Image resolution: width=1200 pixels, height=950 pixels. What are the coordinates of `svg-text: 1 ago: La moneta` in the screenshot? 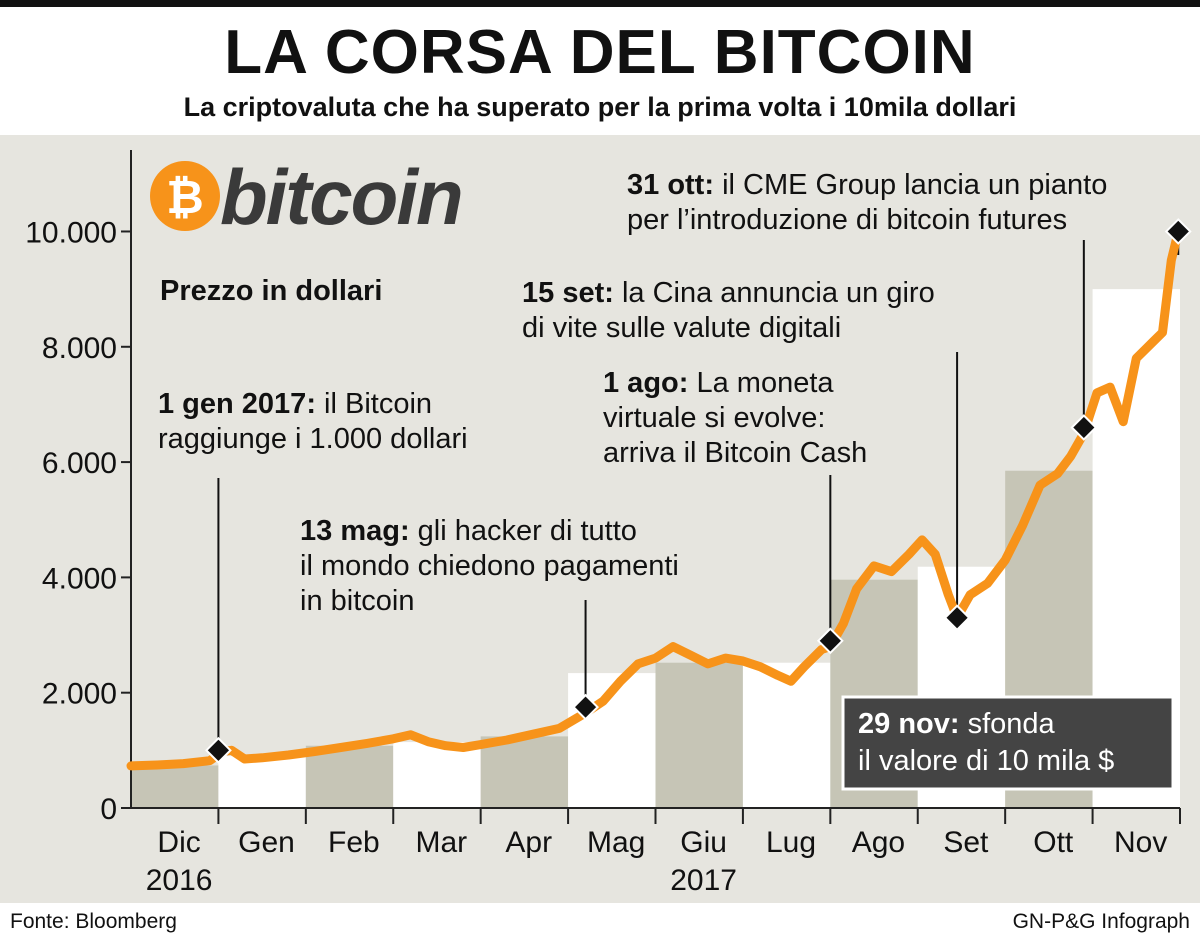 It's located at (718, 383).